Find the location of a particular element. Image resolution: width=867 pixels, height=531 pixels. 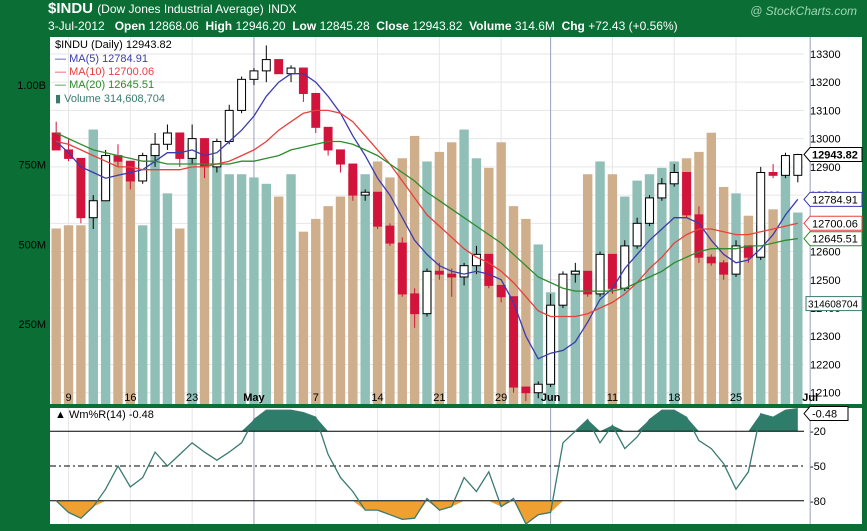

legend-main: $INDU (Daily) 12943.82 is located at coordinates (113, 45).